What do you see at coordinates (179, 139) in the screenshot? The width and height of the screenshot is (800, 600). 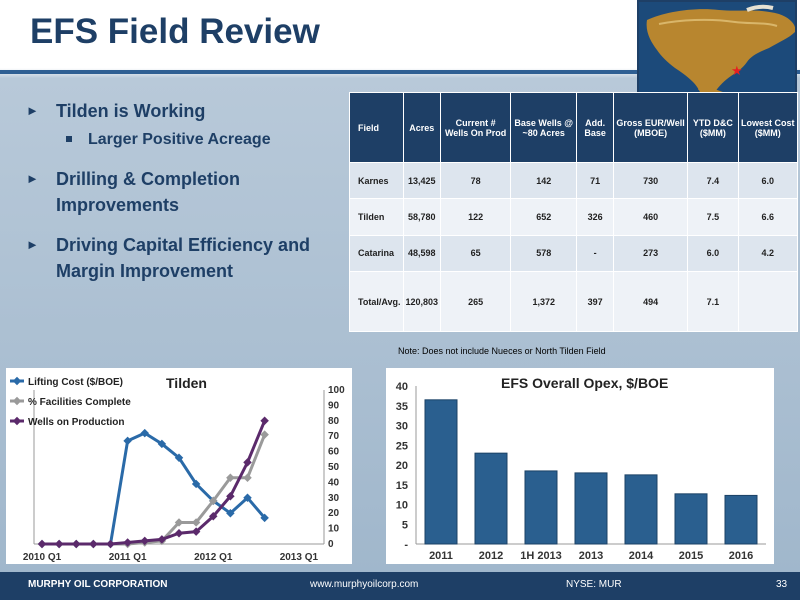 I see `sub-bullet-text: Larger Positive Acreage` at bounding box center [179, 139].